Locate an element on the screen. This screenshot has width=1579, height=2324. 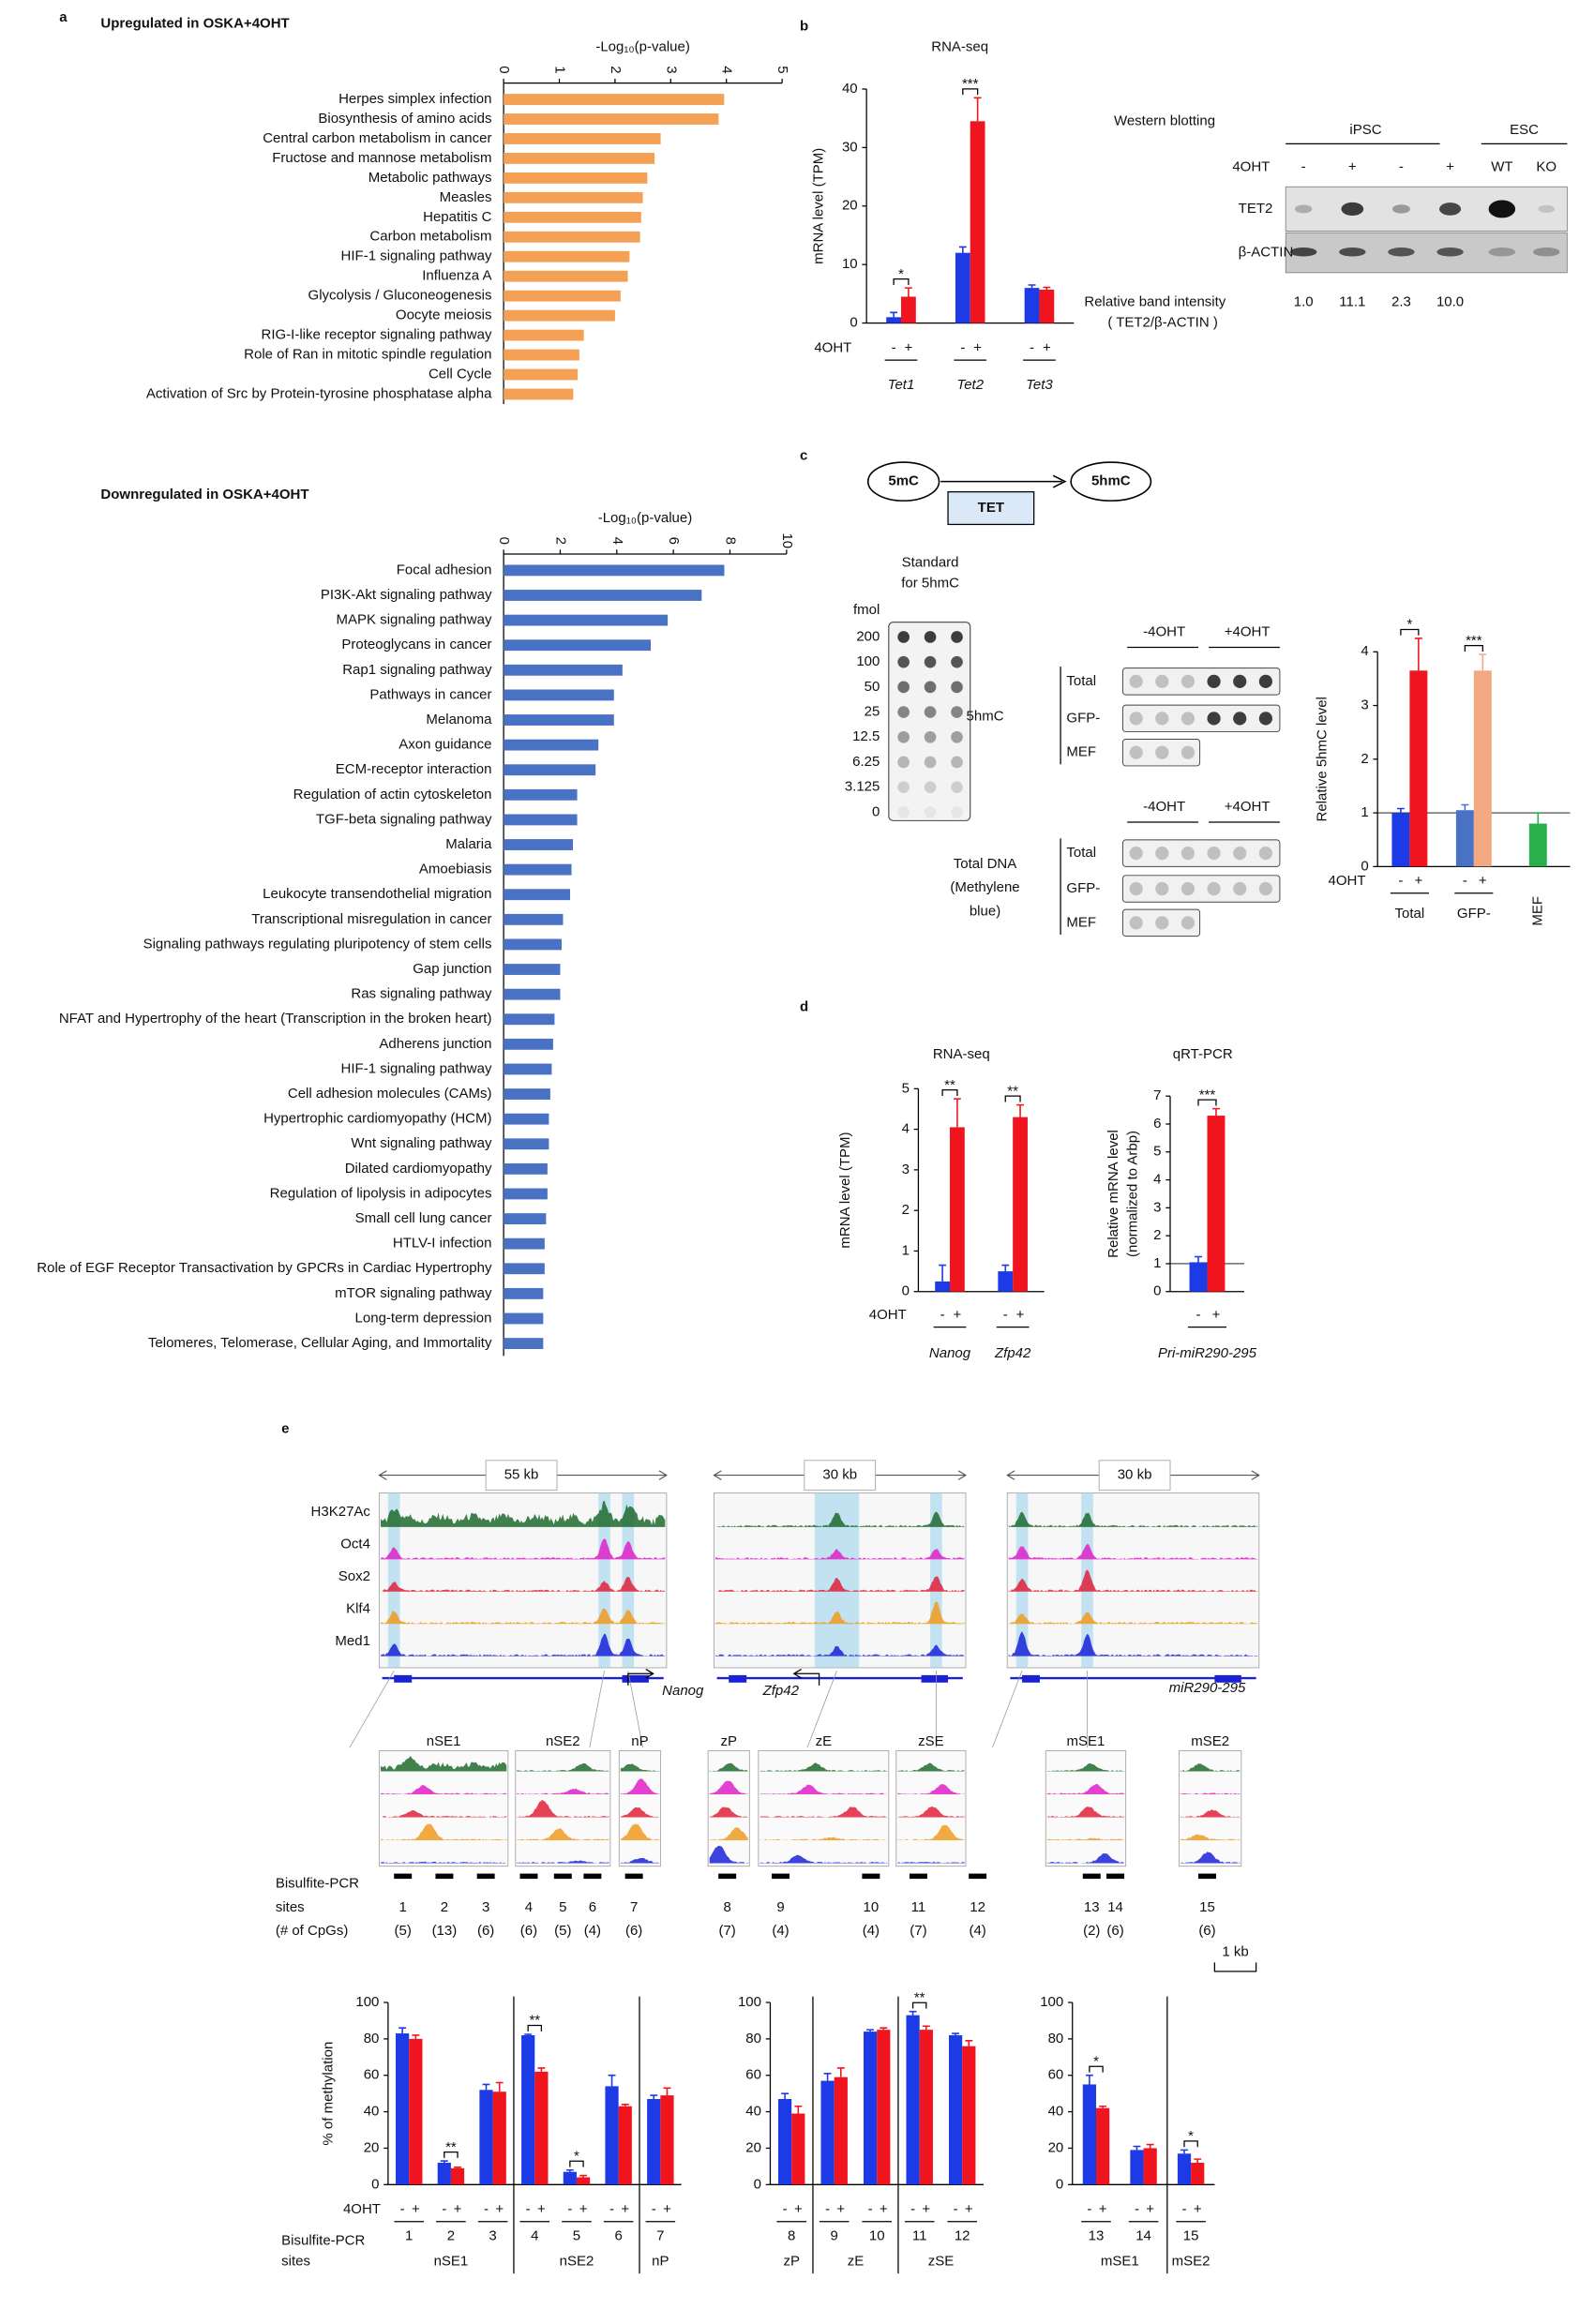
x-axis-title: 4OHT is located at coordinates (832, 347).